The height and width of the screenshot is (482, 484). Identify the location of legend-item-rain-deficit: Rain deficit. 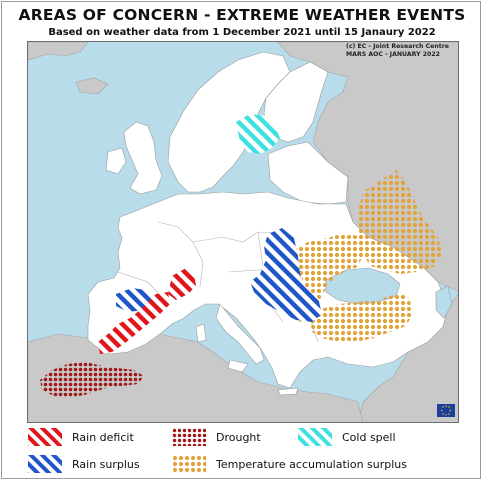
(81, 437).